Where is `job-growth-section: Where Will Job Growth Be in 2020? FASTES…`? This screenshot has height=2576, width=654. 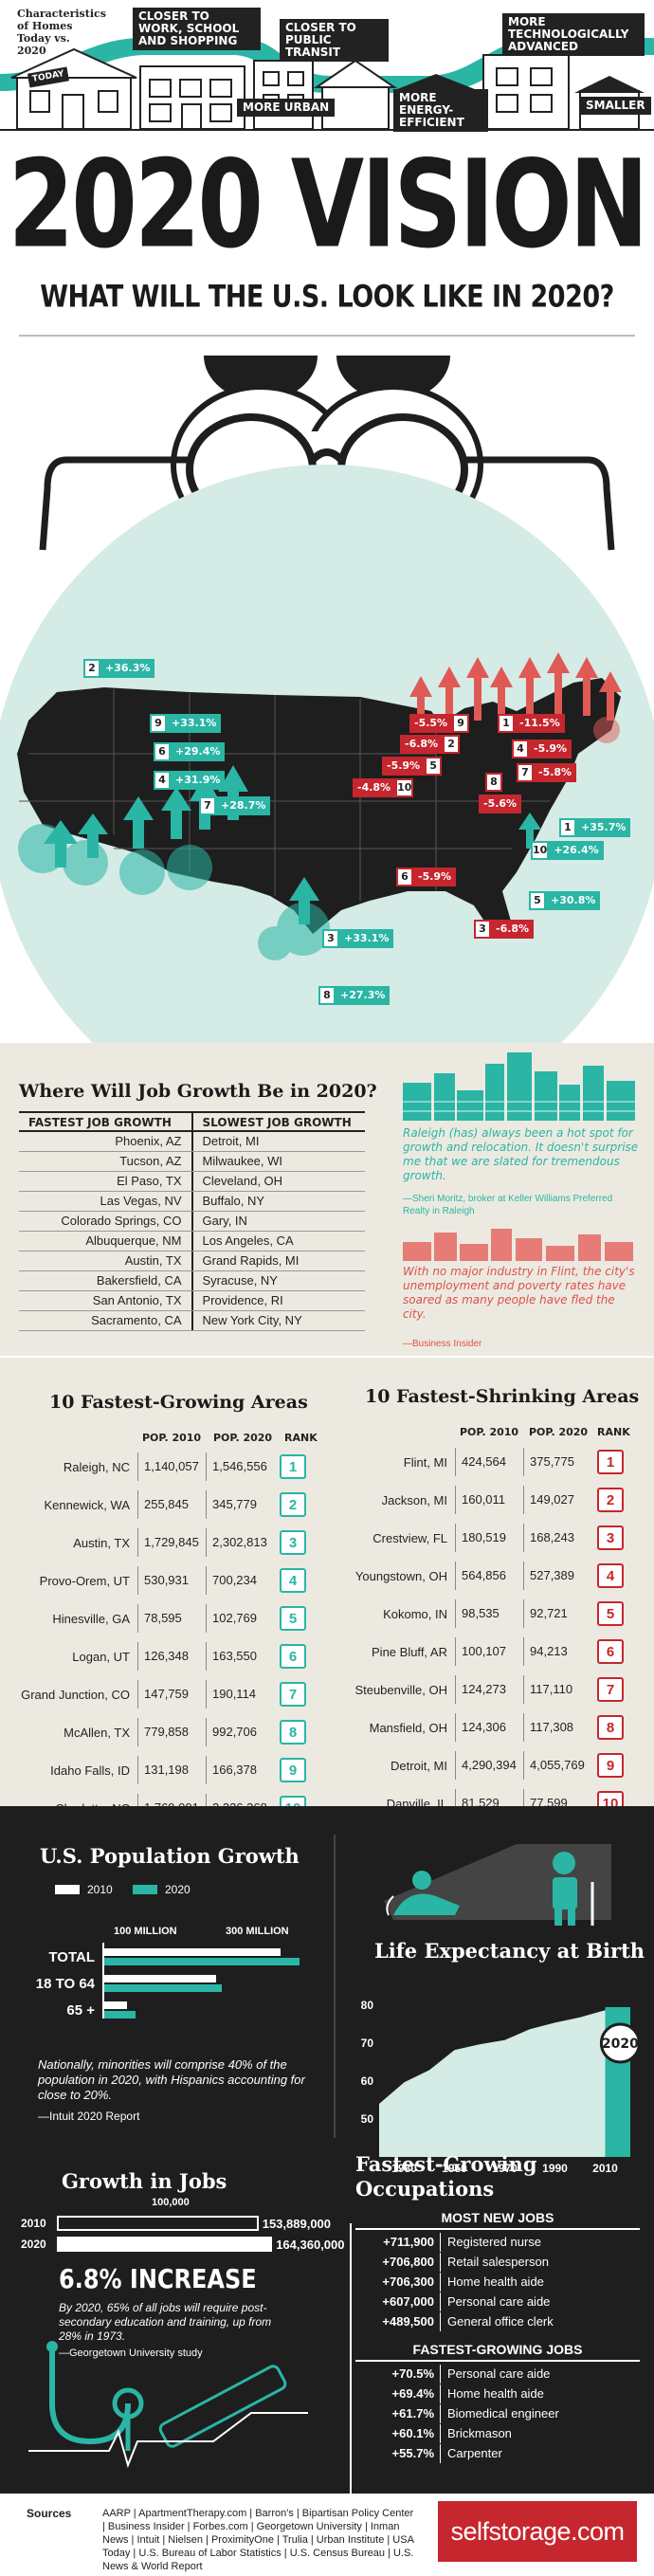
job-growth-section: Where Will Job Growth Be in 2020? FASTES… is located at coordinates (327, 1199).